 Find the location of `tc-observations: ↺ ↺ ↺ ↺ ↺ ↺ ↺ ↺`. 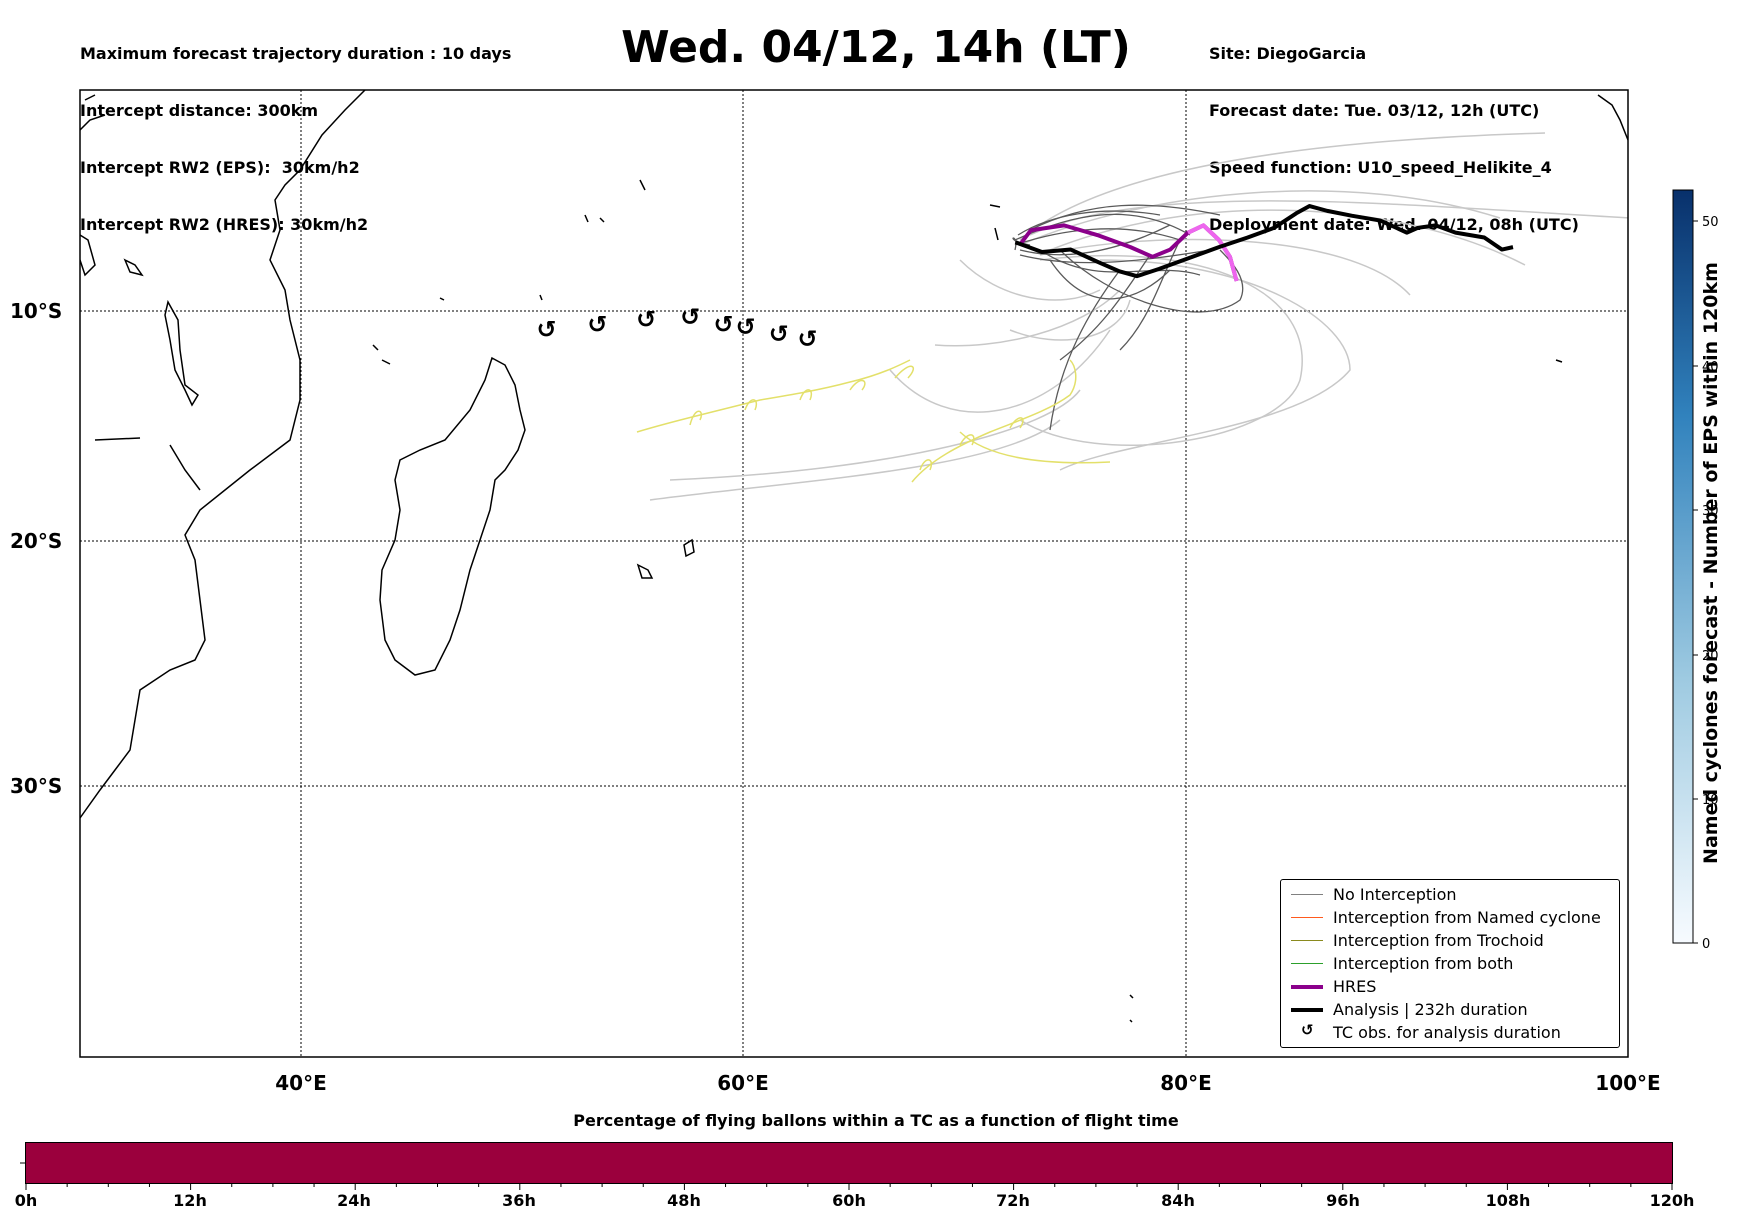

tc-observations: ↺ ↺ ↺ ↺ ↺ ↺ ↺ ↺ is located at coordinates (677, 328).